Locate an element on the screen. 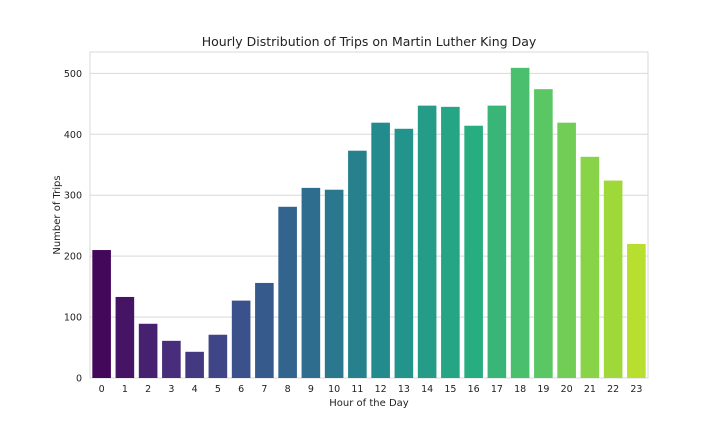 This screenshot has height=432, width=720. x-tick-label: 1 is located at coordinates (125, 389).